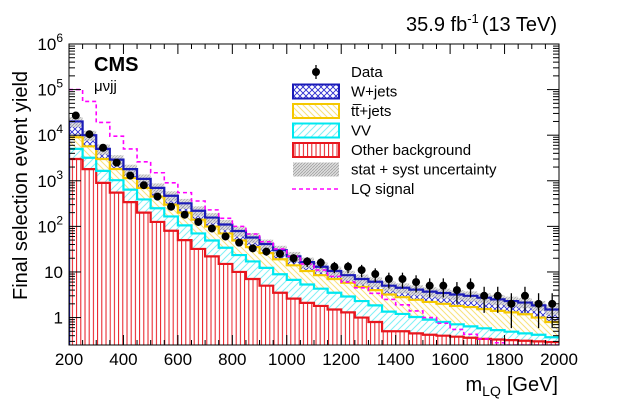  Describe the element at coordinates (123, 359) in the screenshot. I see `x-tick-label: 400` at that location.